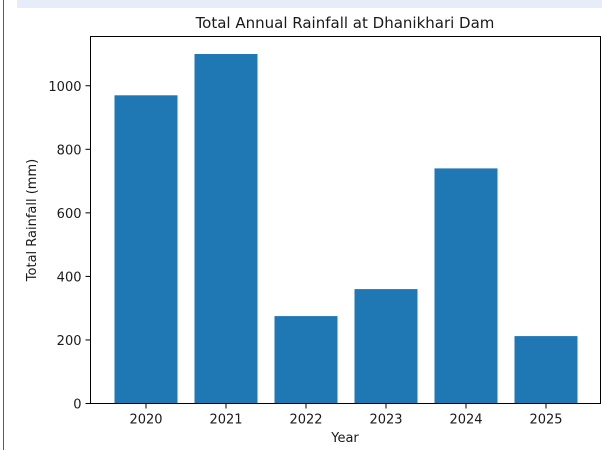 Image resolution: width=602 pixels, height=450 pixels. What do you see at coordinates (64, 87) in the screenshot?
I see `y-tick-label-1000: 1000` at bounding box center [64, 87].